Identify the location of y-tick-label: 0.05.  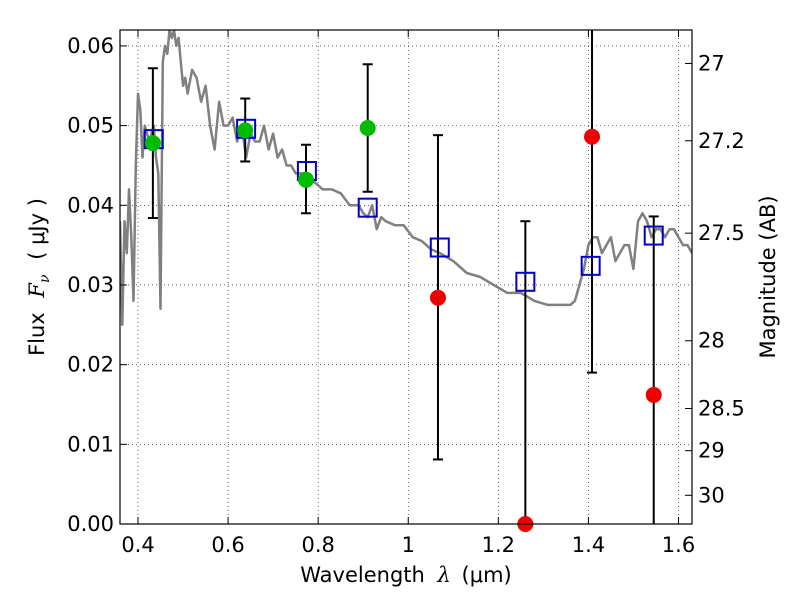
(90, 126).